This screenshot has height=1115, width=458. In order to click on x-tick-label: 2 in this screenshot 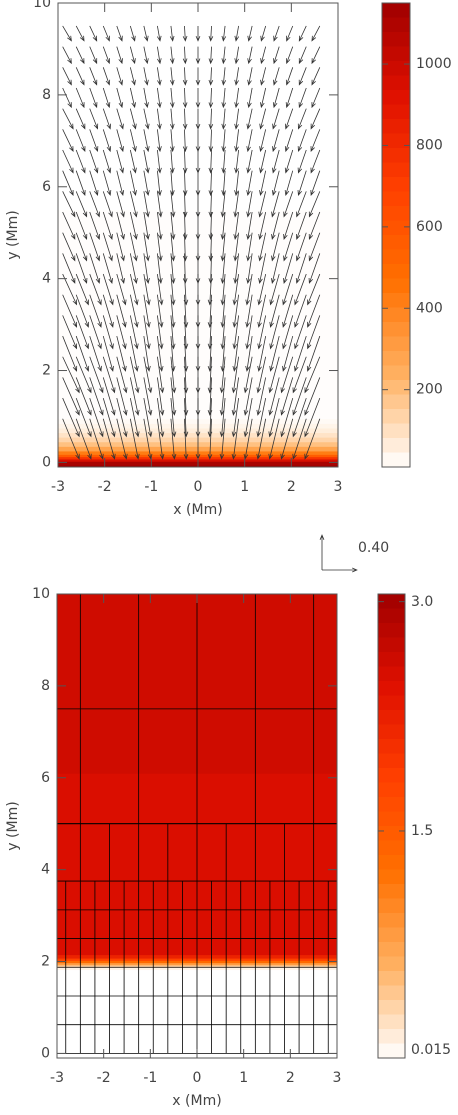, I will do `click(290, 1078)`.